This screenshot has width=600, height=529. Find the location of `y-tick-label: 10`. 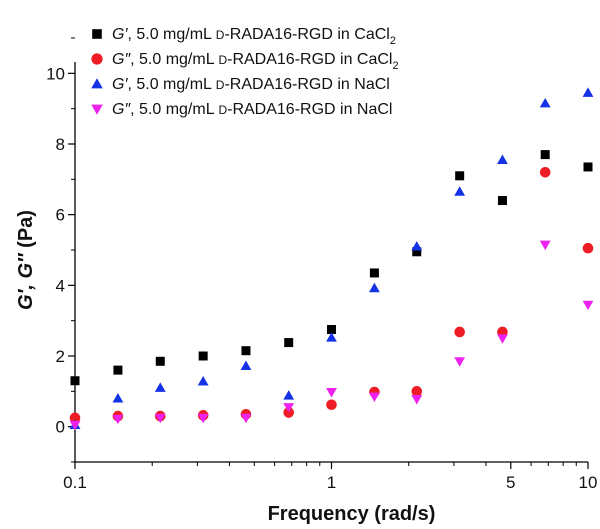

y-tick-label: 10 is located at coordinates (55, 73).